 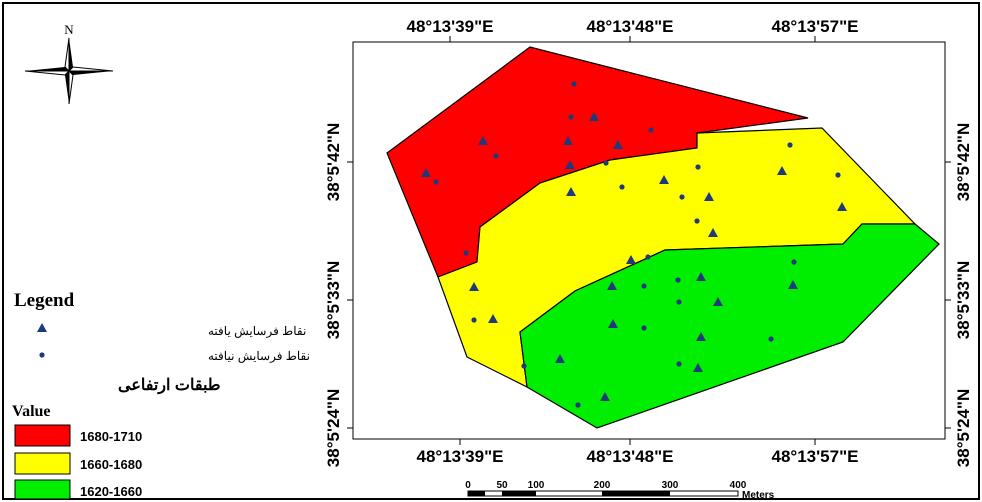 I want to click on lat-label-right-1: 38°5'42"N, so click(x=963, y=162).